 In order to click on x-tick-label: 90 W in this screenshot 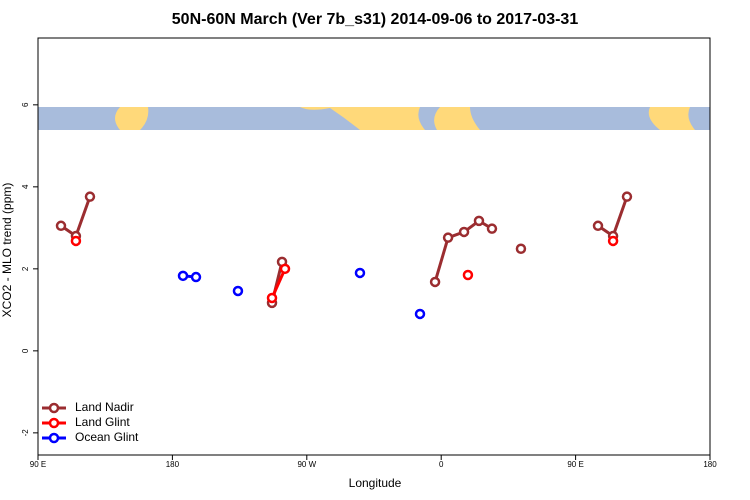, I will do `click(306, 464)`.